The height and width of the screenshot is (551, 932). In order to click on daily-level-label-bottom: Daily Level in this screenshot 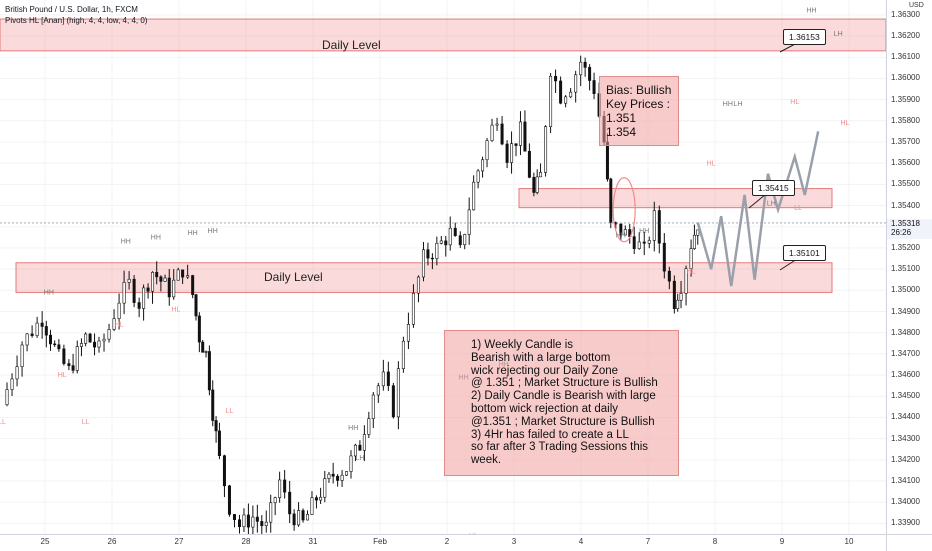, I will do `click(293, 277)`.